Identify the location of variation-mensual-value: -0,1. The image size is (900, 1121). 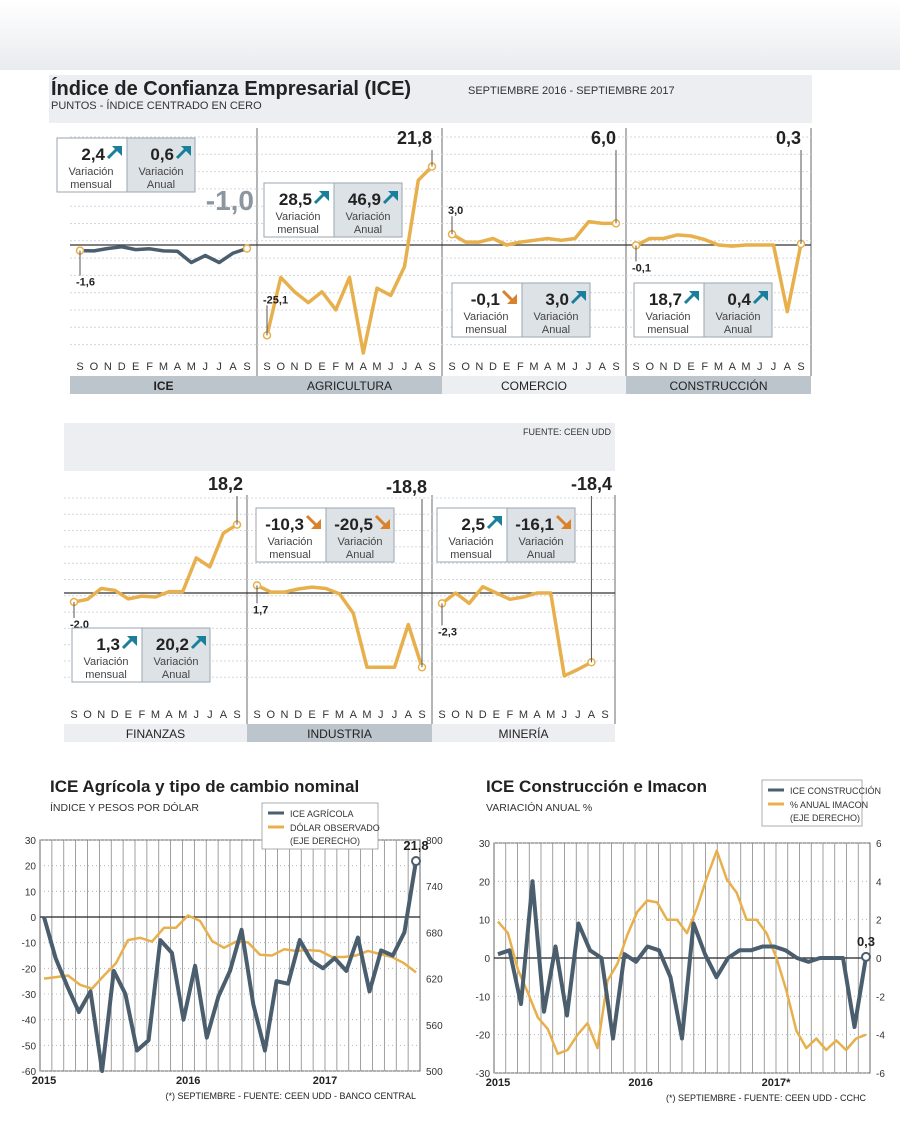
(485, 299).